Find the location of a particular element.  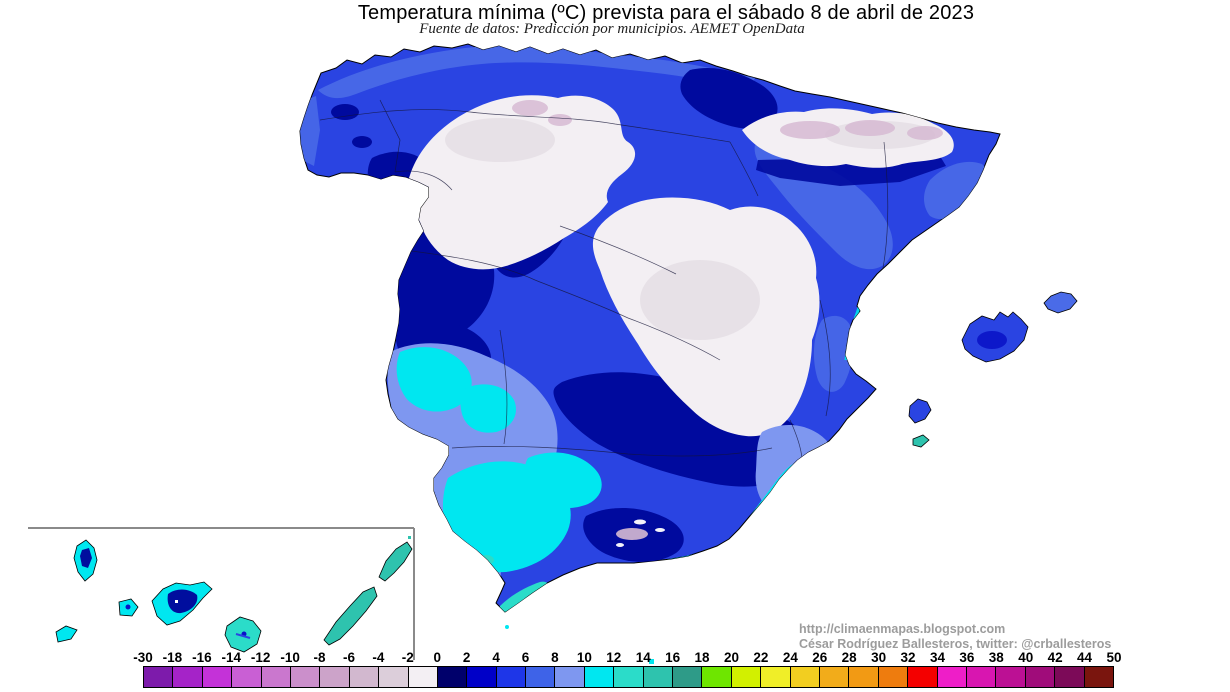

legend-tick-label: -12 is located at coordinates (260, 657).